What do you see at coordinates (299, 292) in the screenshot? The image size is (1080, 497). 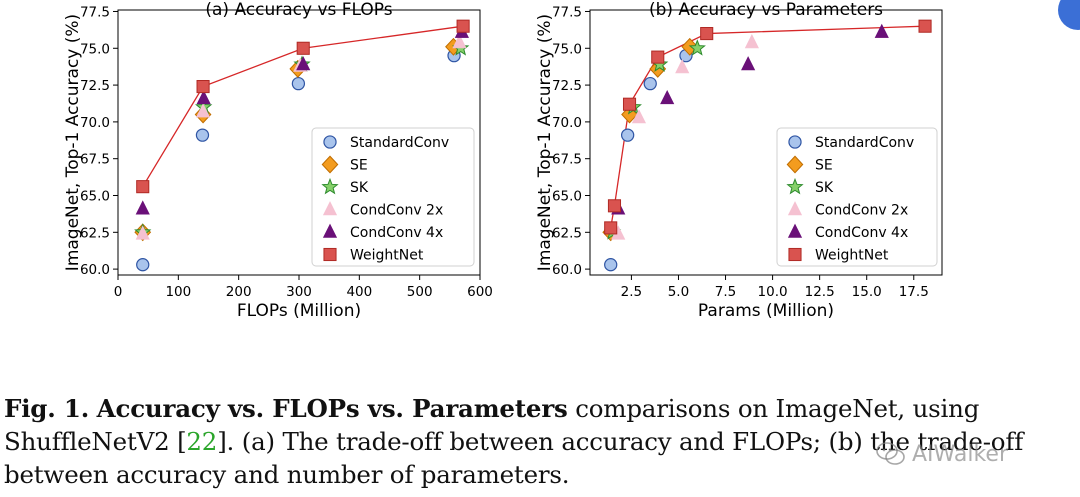 I see `x-tick-label: 300` at bounding box center [299, 292].